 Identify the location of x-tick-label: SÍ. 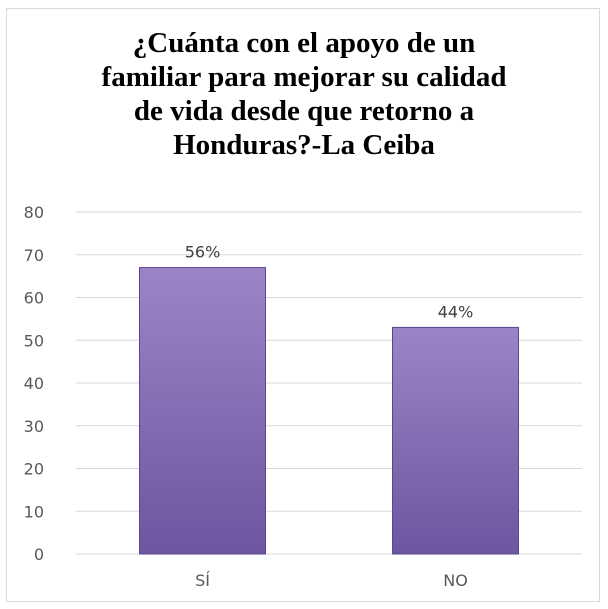
(202, 580).